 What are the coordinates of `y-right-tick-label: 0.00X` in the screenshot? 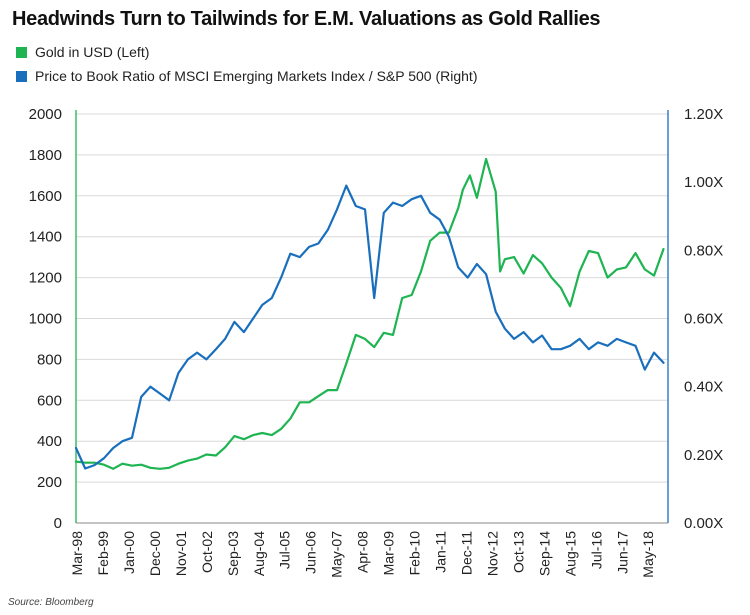 It's located at (703, 523).